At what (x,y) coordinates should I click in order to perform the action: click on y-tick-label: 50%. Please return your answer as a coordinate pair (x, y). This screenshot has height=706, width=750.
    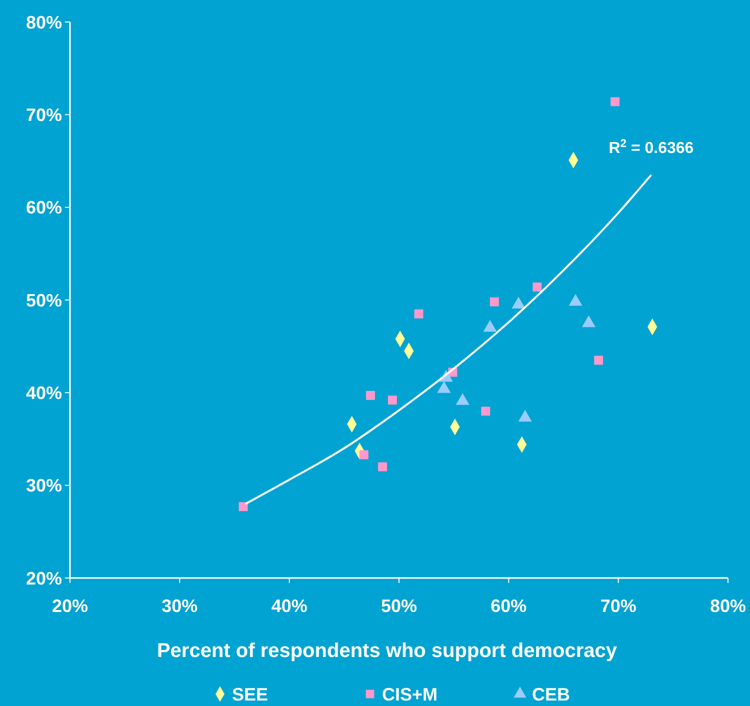
    Looking at the image, I should click on (44, 300).